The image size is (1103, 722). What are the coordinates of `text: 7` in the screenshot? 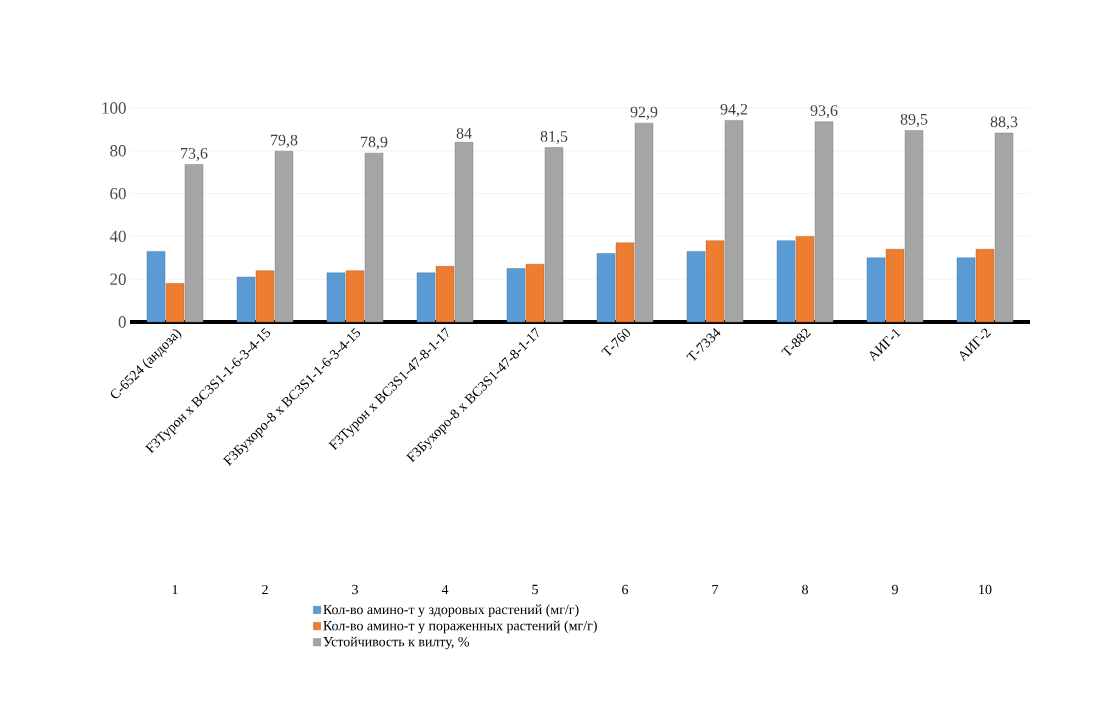 It's located at (715, 589).